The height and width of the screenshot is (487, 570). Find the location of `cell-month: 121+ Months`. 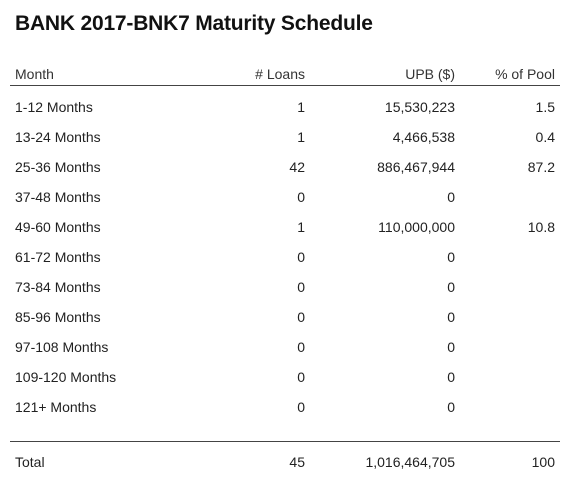

cell-month: 121+ Months is located at coordinates (56, 407).